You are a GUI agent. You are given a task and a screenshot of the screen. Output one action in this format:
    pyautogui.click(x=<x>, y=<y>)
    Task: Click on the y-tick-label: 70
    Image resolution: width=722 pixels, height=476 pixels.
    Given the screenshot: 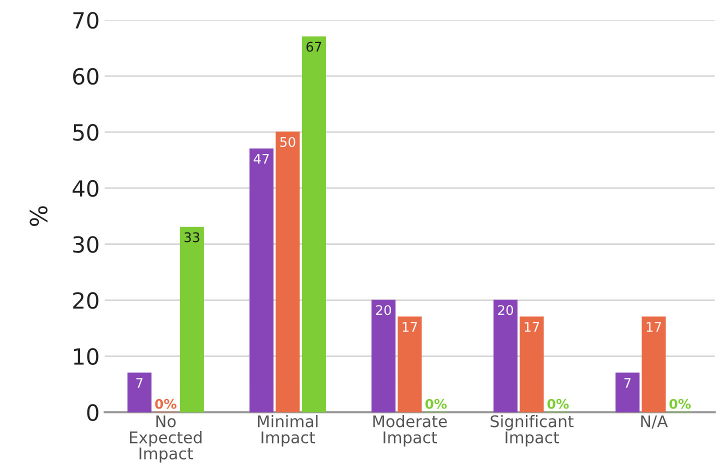 What is the action you would take?
    pyautogui.click(x=85, y=20)
    